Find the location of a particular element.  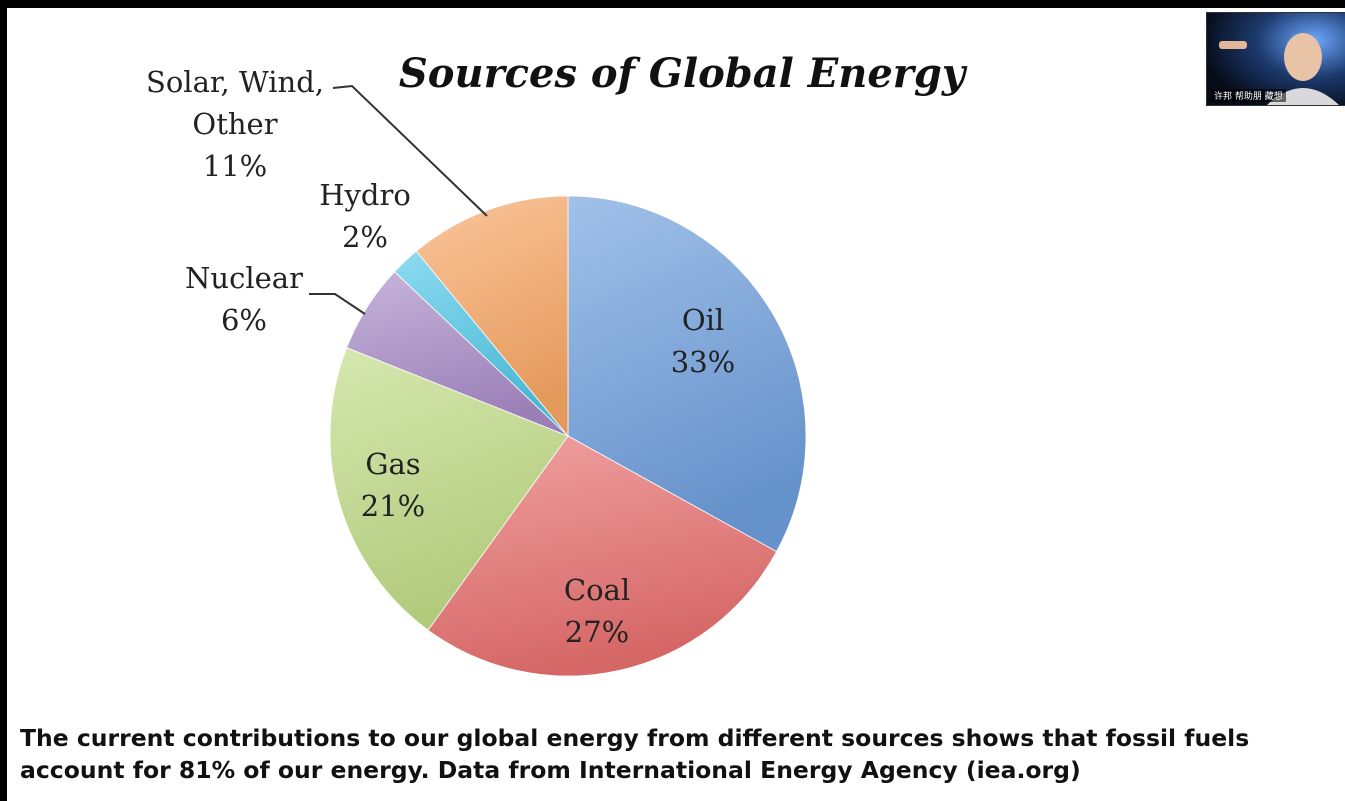

slice-label-coal: Coal is located at coordinates (597, 590).